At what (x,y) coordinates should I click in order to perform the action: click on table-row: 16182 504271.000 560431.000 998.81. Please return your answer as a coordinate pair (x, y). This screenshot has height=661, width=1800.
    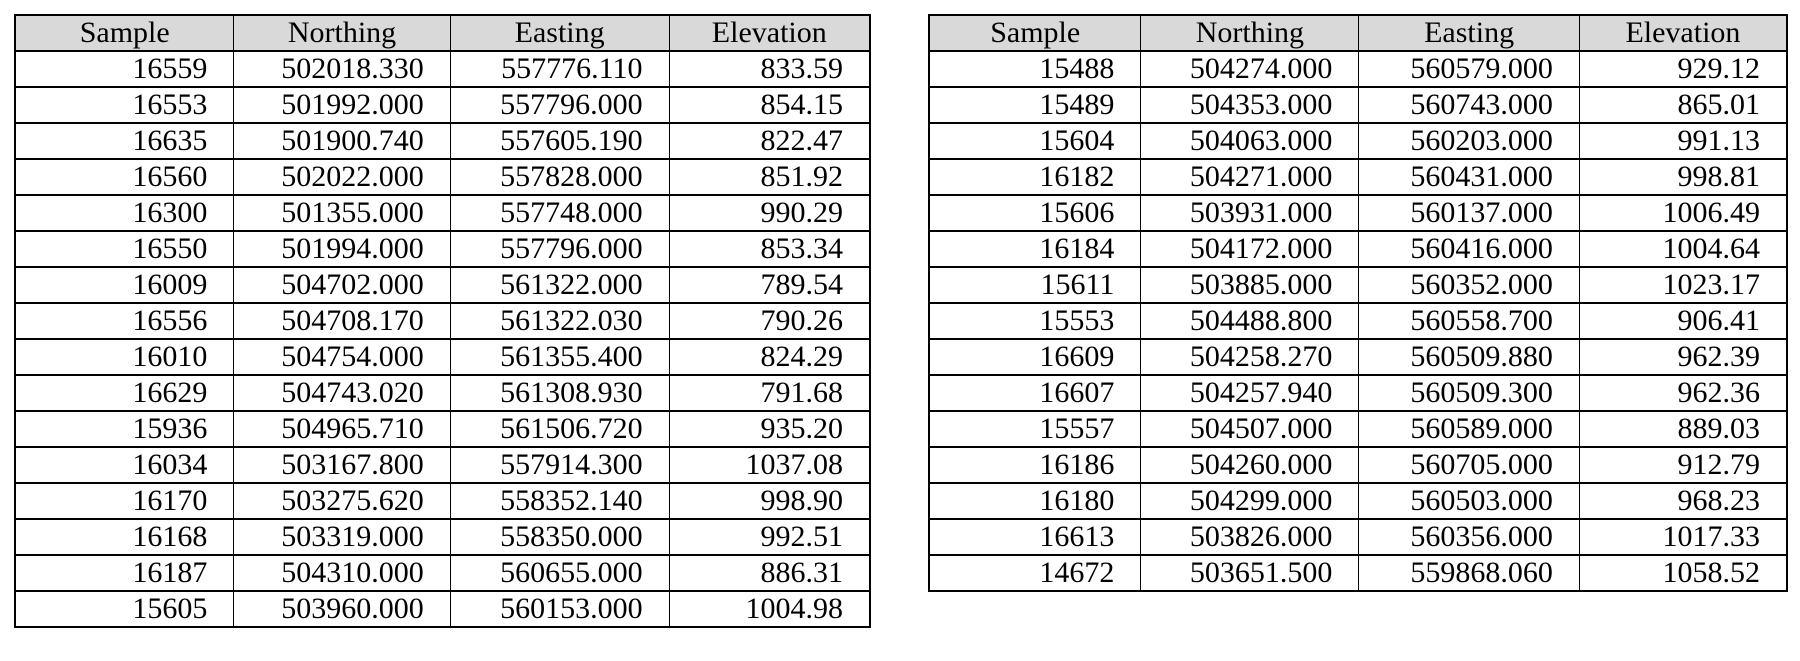
    Looking at the image, I should click on (1358, 177).